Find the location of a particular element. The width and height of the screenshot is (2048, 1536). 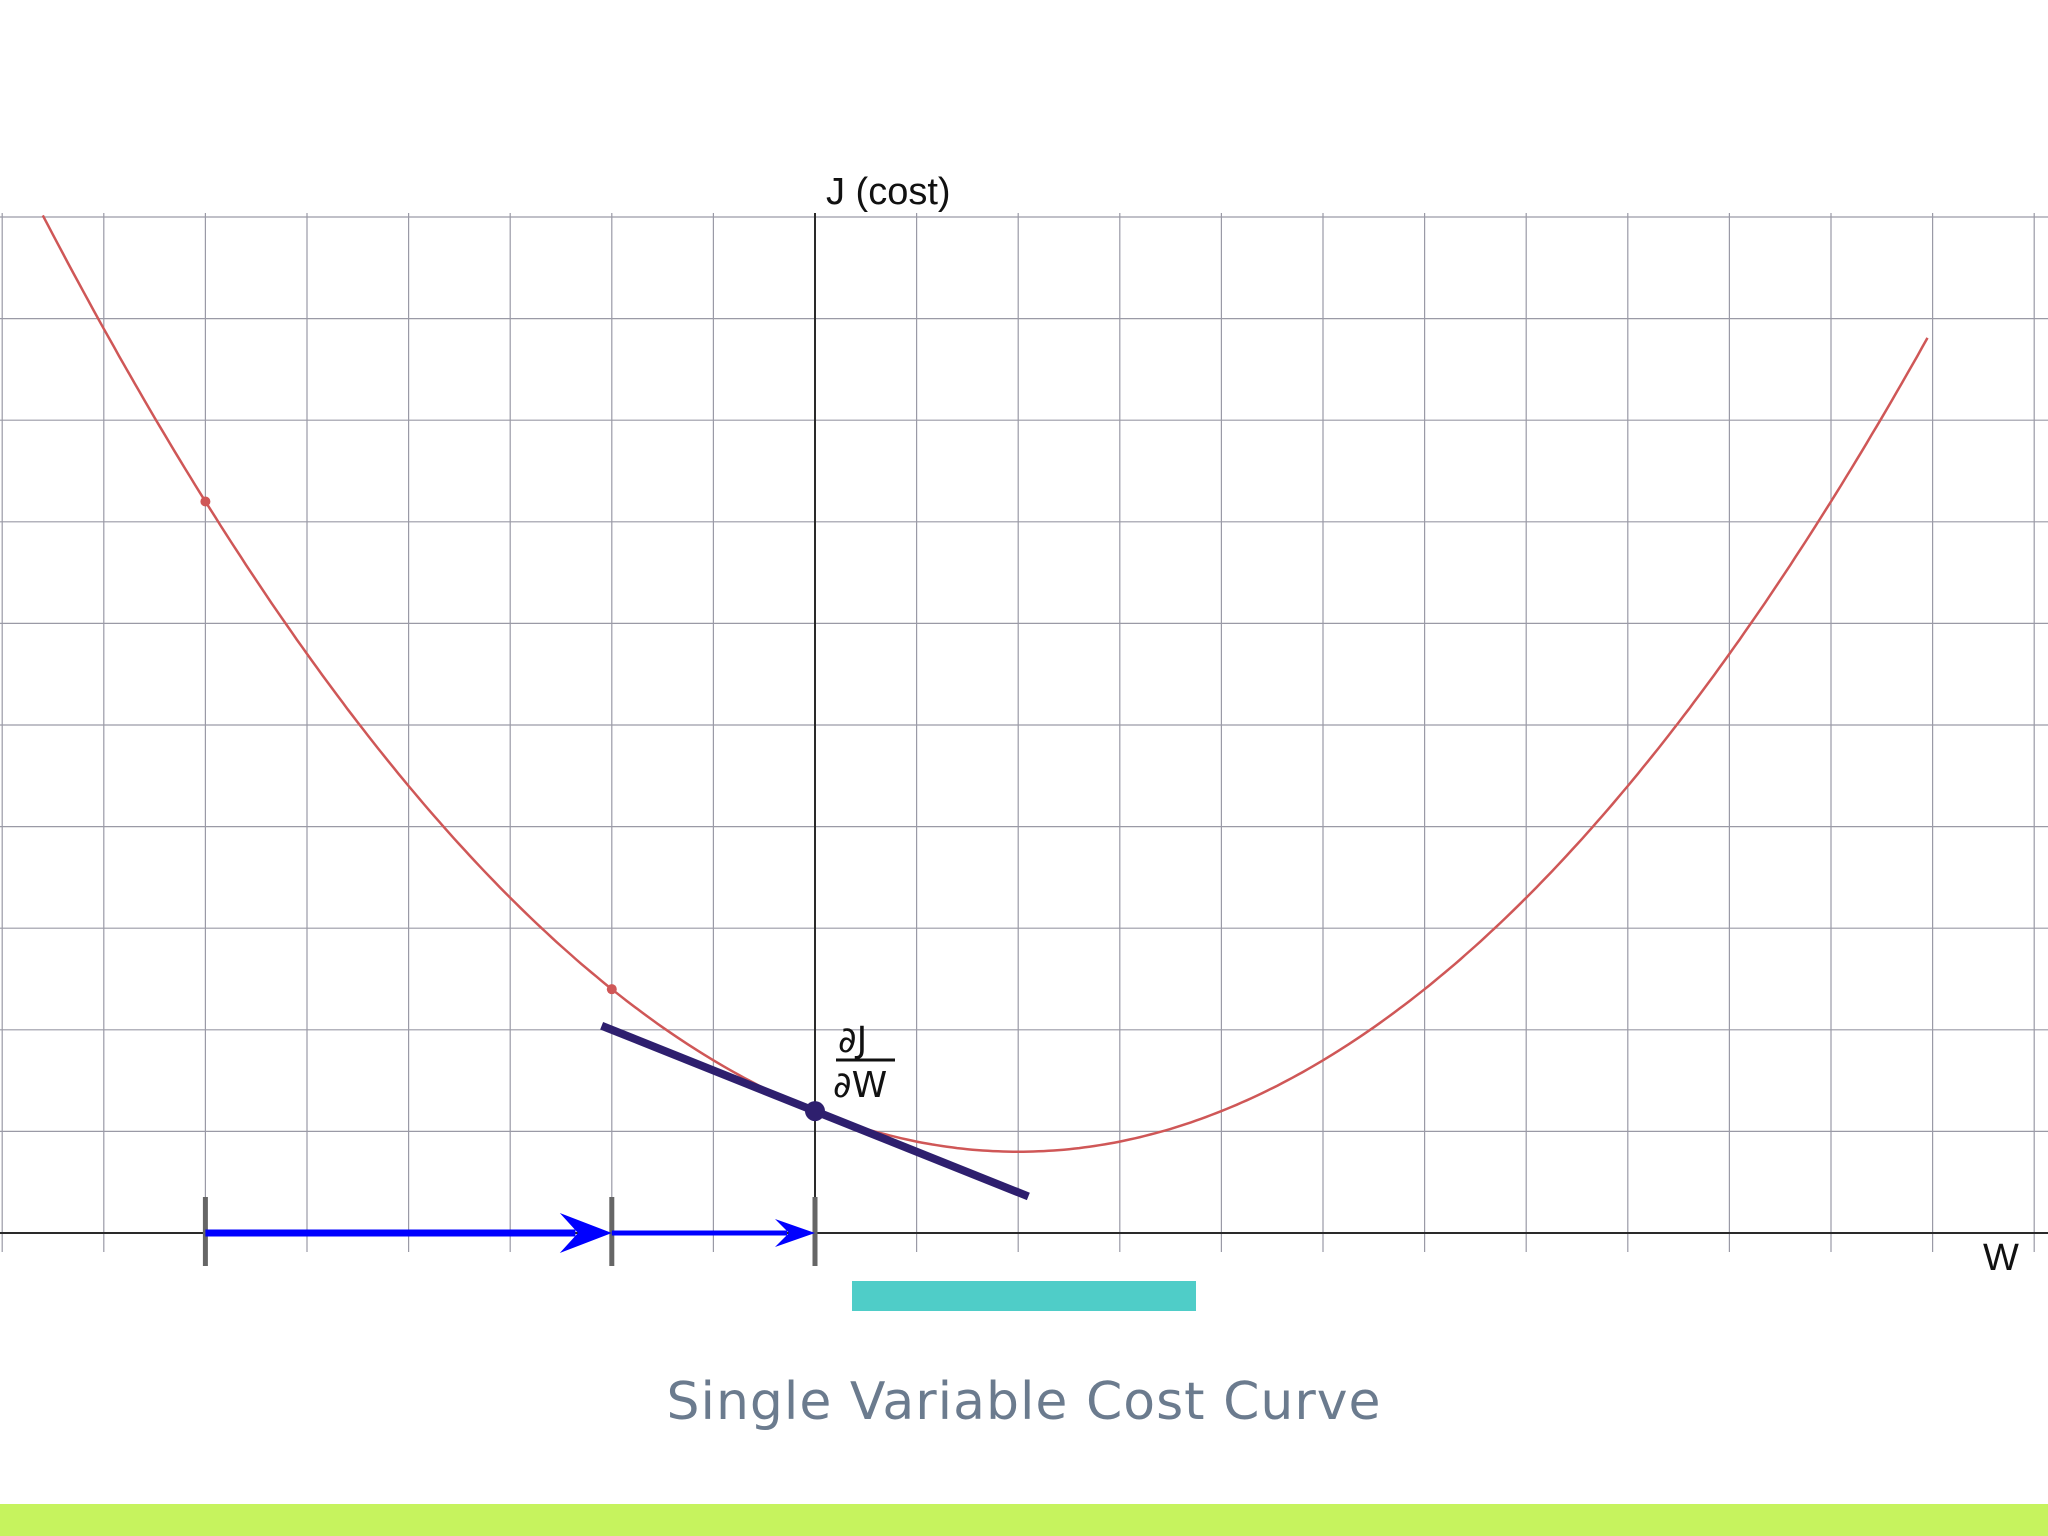

footer-bar is located at coordinates (1024, 1520).